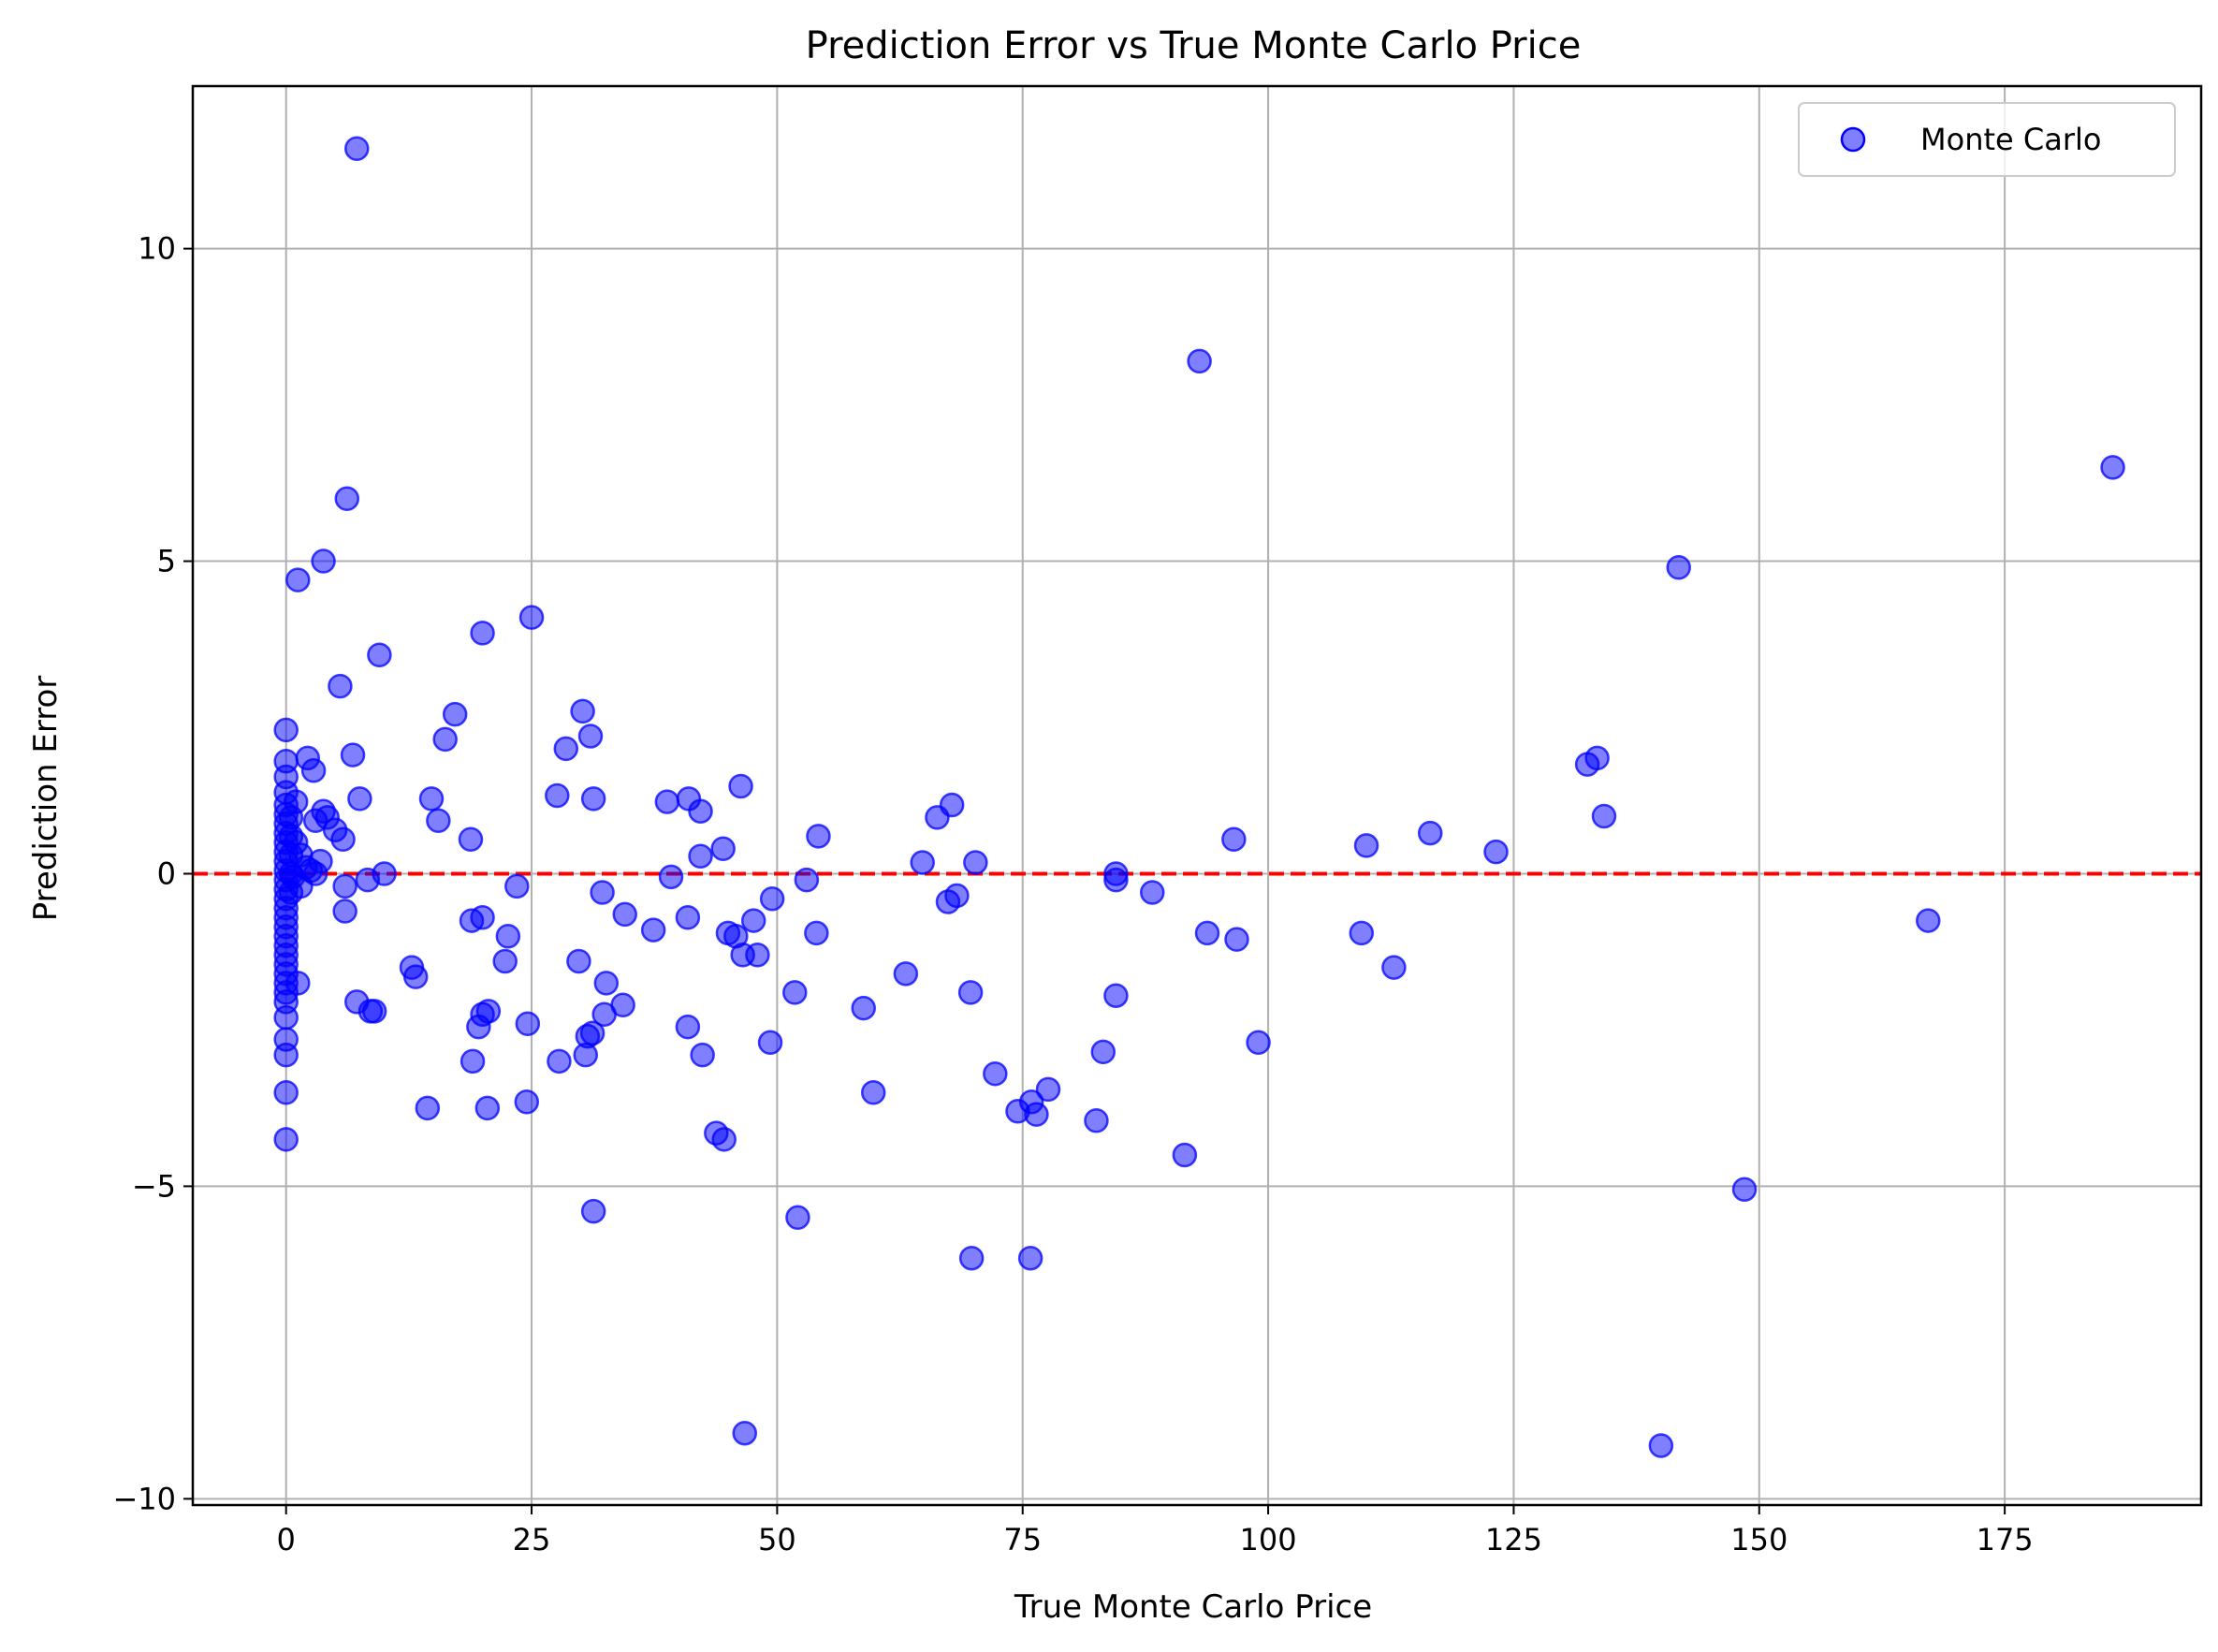 Image resolution: width=2218 pixels, height=1652 pixels. Describe the element at coordinates (154, 1186) in the screenshot. I see `y-tick-label-1: −5` at that location.